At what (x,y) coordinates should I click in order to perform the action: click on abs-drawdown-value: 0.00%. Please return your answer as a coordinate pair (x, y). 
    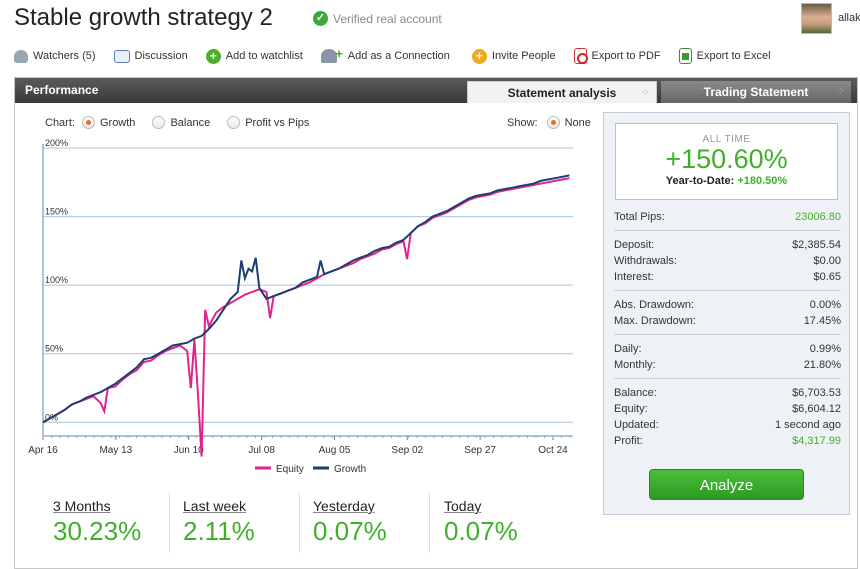
    Looking at the image, I should click on (825, 305).